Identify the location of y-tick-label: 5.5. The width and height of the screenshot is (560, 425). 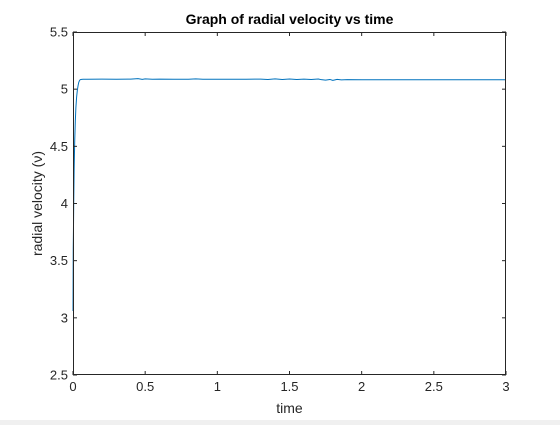
(59, 32).